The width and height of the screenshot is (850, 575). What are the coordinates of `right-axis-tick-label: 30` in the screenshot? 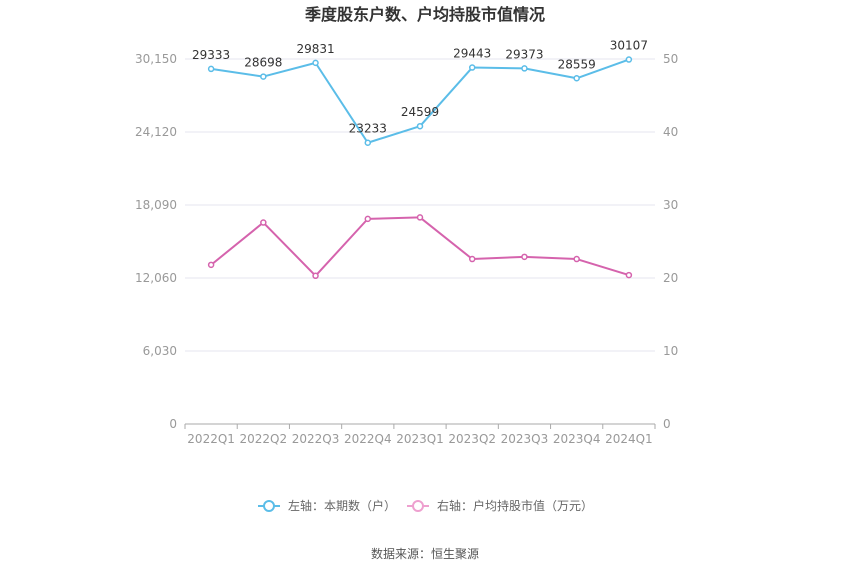 It's located at (670, 205).